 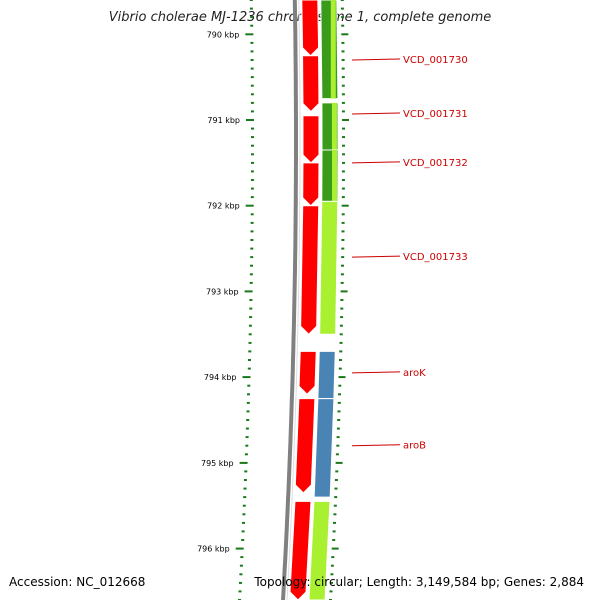 What do you see at coordinates (435, 114) in the screenshot?
I see `gene-label: VCD_001731` at bounding box center [435, 114].